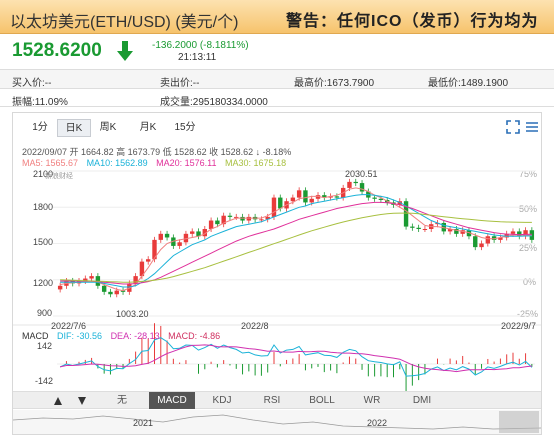 The image size is (554, 435). I want to click on menu-icon, so click(532, 127).